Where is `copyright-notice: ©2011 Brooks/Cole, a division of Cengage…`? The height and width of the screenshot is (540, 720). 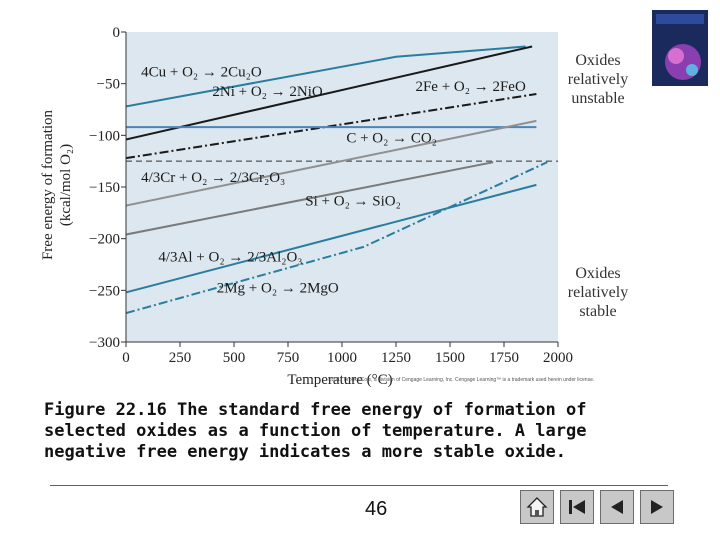
copyright-notice: ©2011 Brooks/Cole, a division of Cengage… is located at coordinates (461, 380).